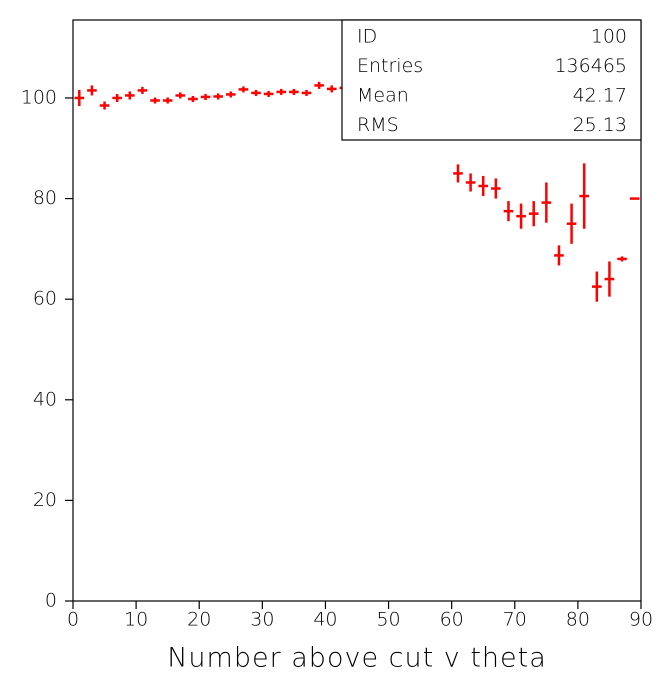  I want to click on x-axis-label: Number above cut v theta, so click(357, 658).